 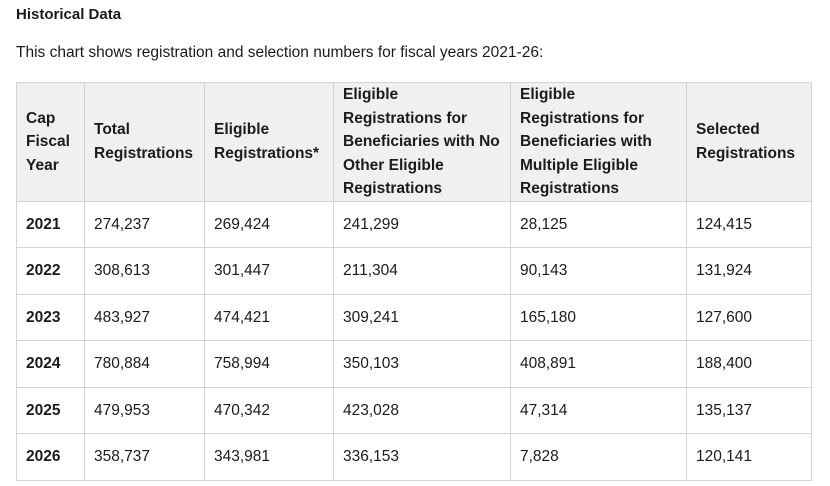 What do you see at coordinates (269, 142) in the screenshot?
I see `header-eligible-registrations: Eligible Registrations*` at bounding box center [269, 142].